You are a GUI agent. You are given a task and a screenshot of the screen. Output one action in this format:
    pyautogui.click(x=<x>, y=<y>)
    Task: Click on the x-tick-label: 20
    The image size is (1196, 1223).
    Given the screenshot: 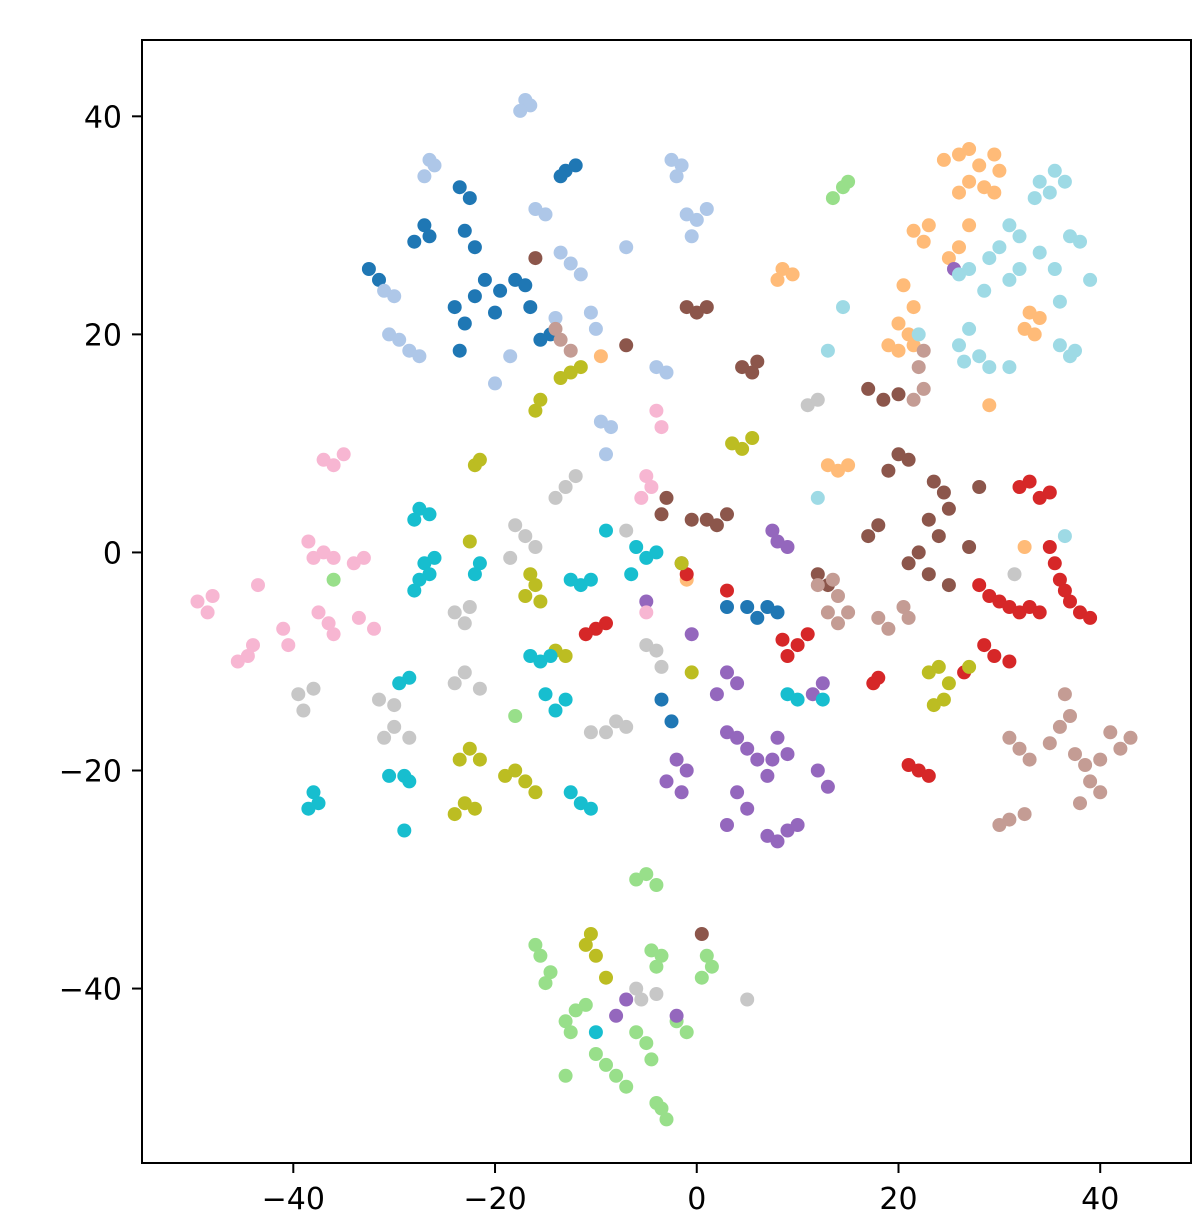 What is the action you would take?
    pyautogui.click(x=898, y=1199)
    